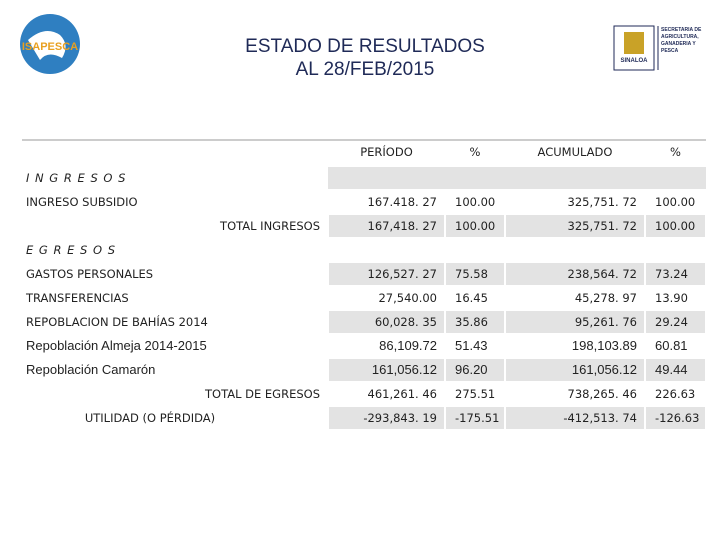 The width and height of the screenshot is (720, 540). I want to click on value-cell: 16.45, so click(471, 298).